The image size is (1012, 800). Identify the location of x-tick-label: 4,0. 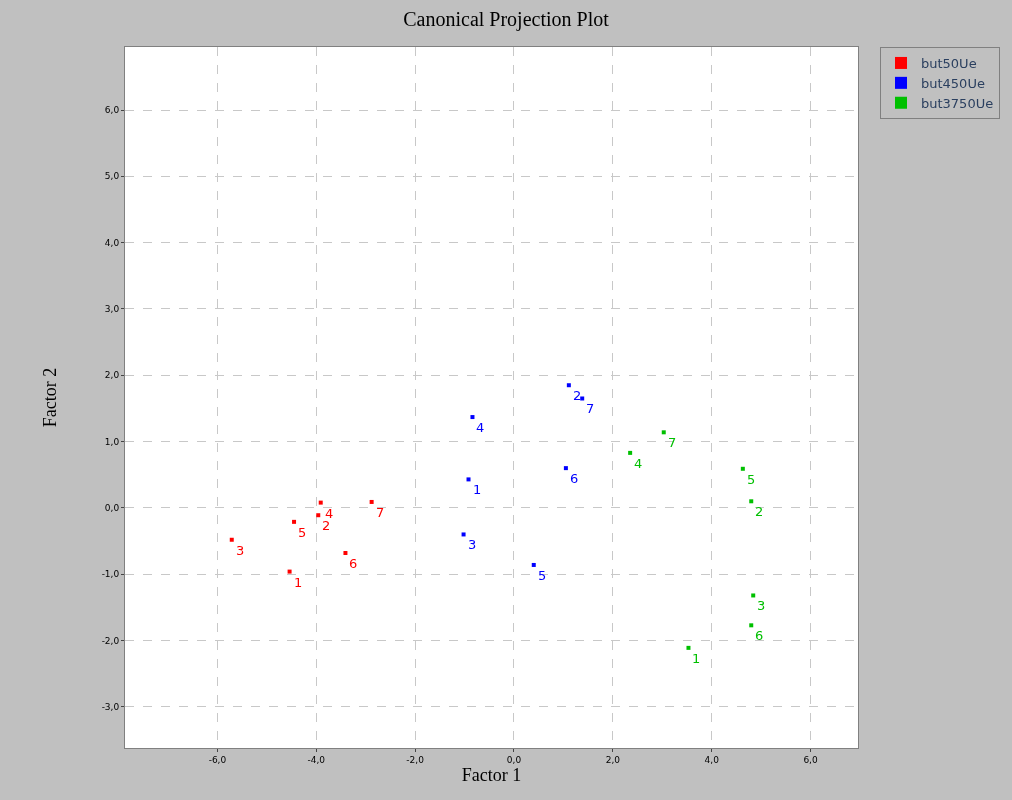
(712, 759).